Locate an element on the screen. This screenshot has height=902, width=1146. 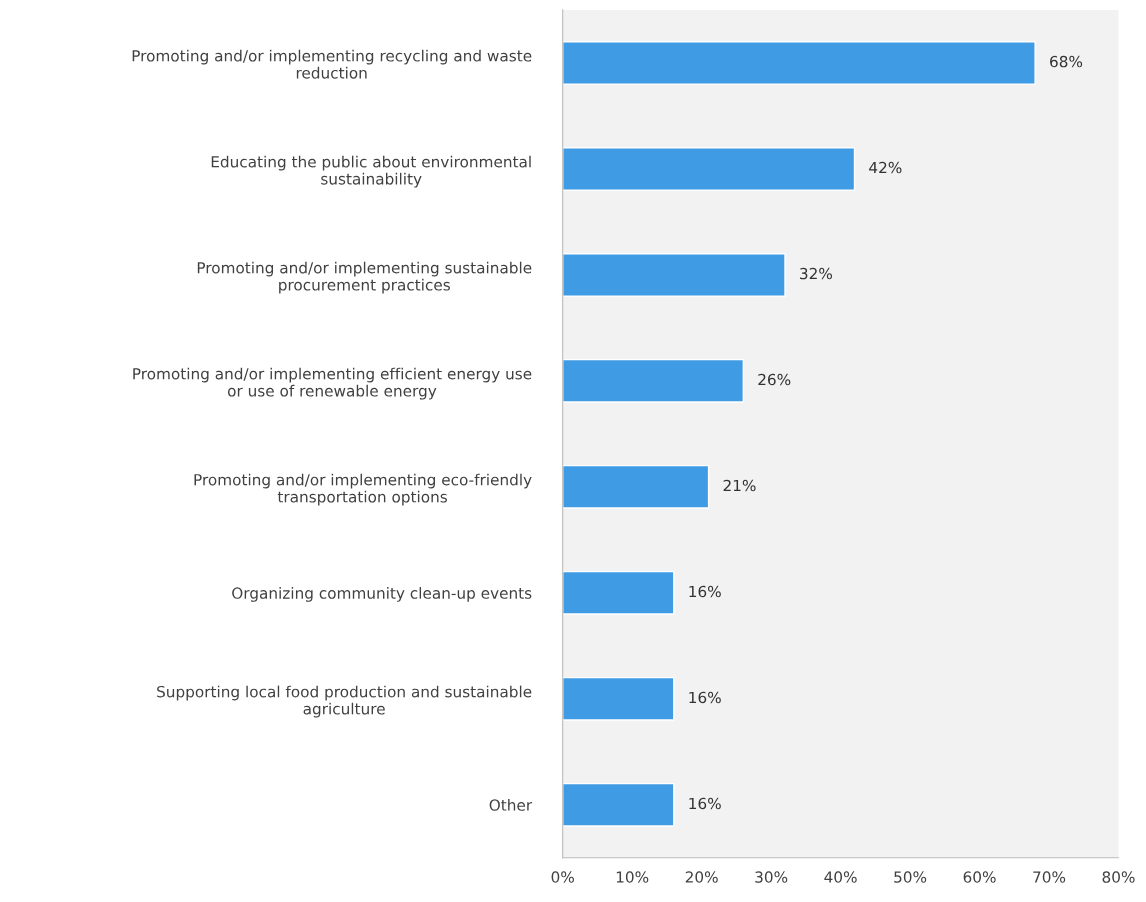
data-label: 26% is located at coordinates (774, 379).